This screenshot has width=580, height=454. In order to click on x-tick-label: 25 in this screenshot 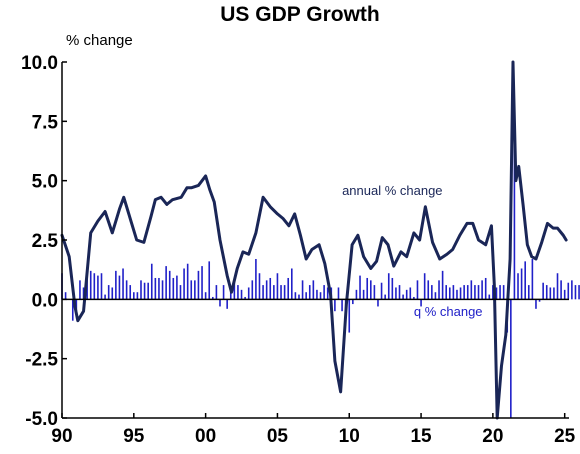, I will do `click(565, 436)`.